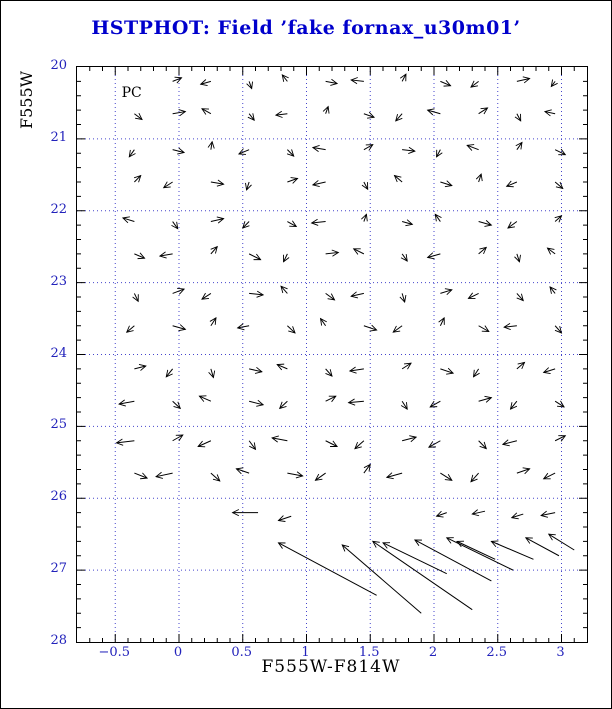 Image resolution: width=612 pixels, height=709 pixels. What do you see at coordinates (560, 652) in the screenshot?
I see `x-tick-label: 3` at bounding box center [560, 652].